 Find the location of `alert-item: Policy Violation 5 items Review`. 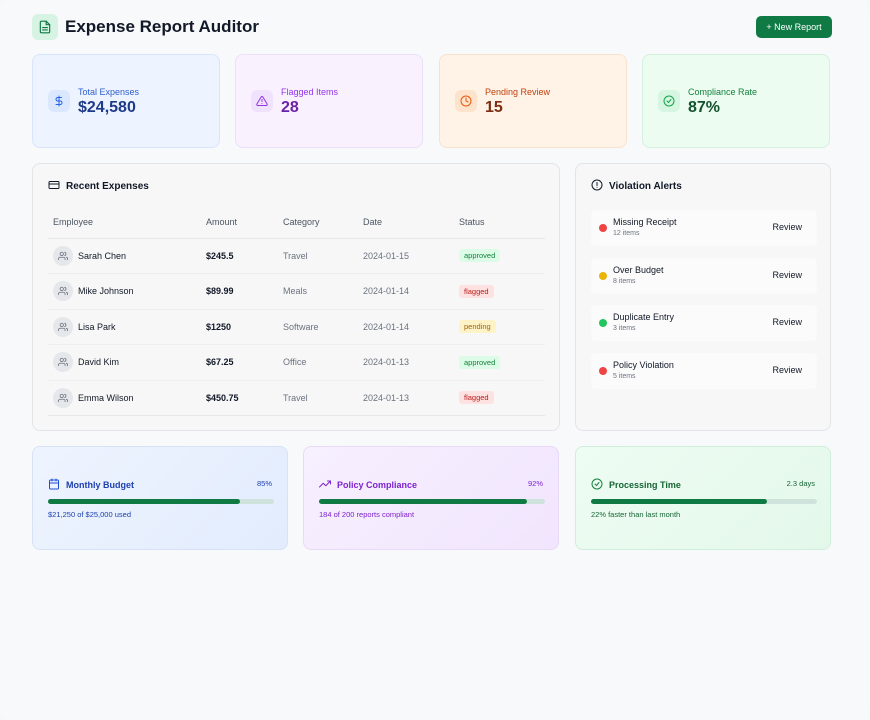

alert-item: Policy Violation 5 items Review is located at coordinates (704, 370).